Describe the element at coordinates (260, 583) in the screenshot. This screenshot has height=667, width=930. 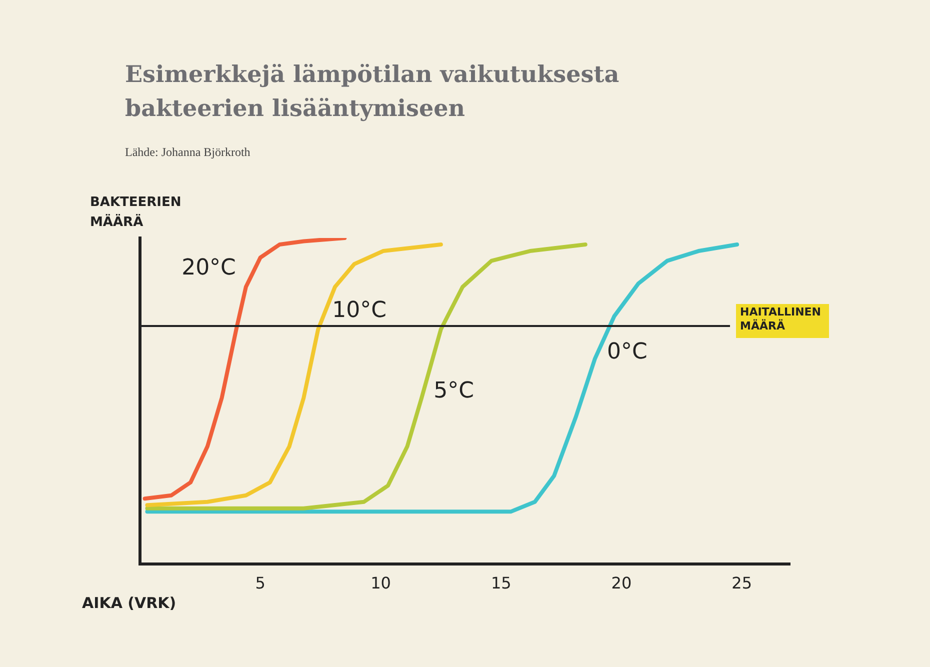
I see `x-tick-label: 5` at that location.